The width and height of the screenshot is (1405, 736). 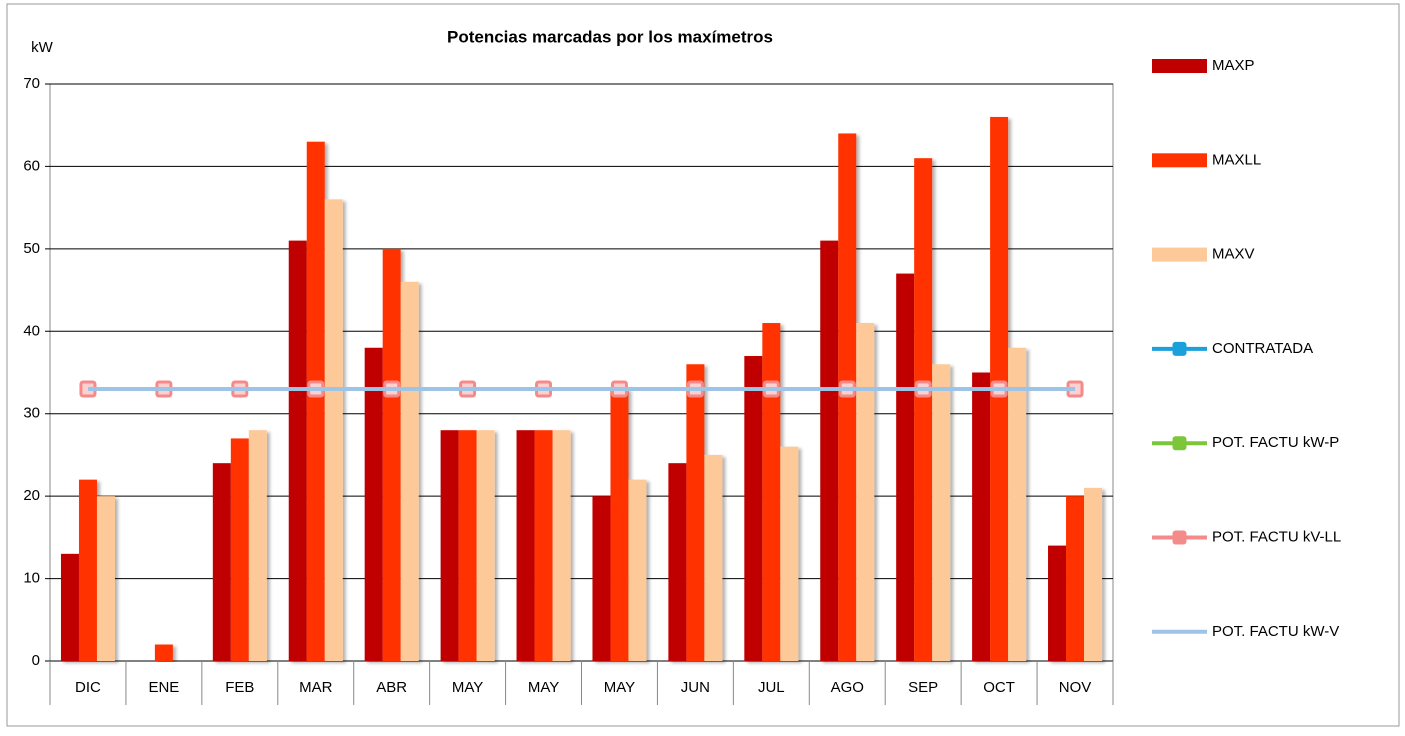 I want to click on x-tick-label: ABR, so click(x=391, y=687).